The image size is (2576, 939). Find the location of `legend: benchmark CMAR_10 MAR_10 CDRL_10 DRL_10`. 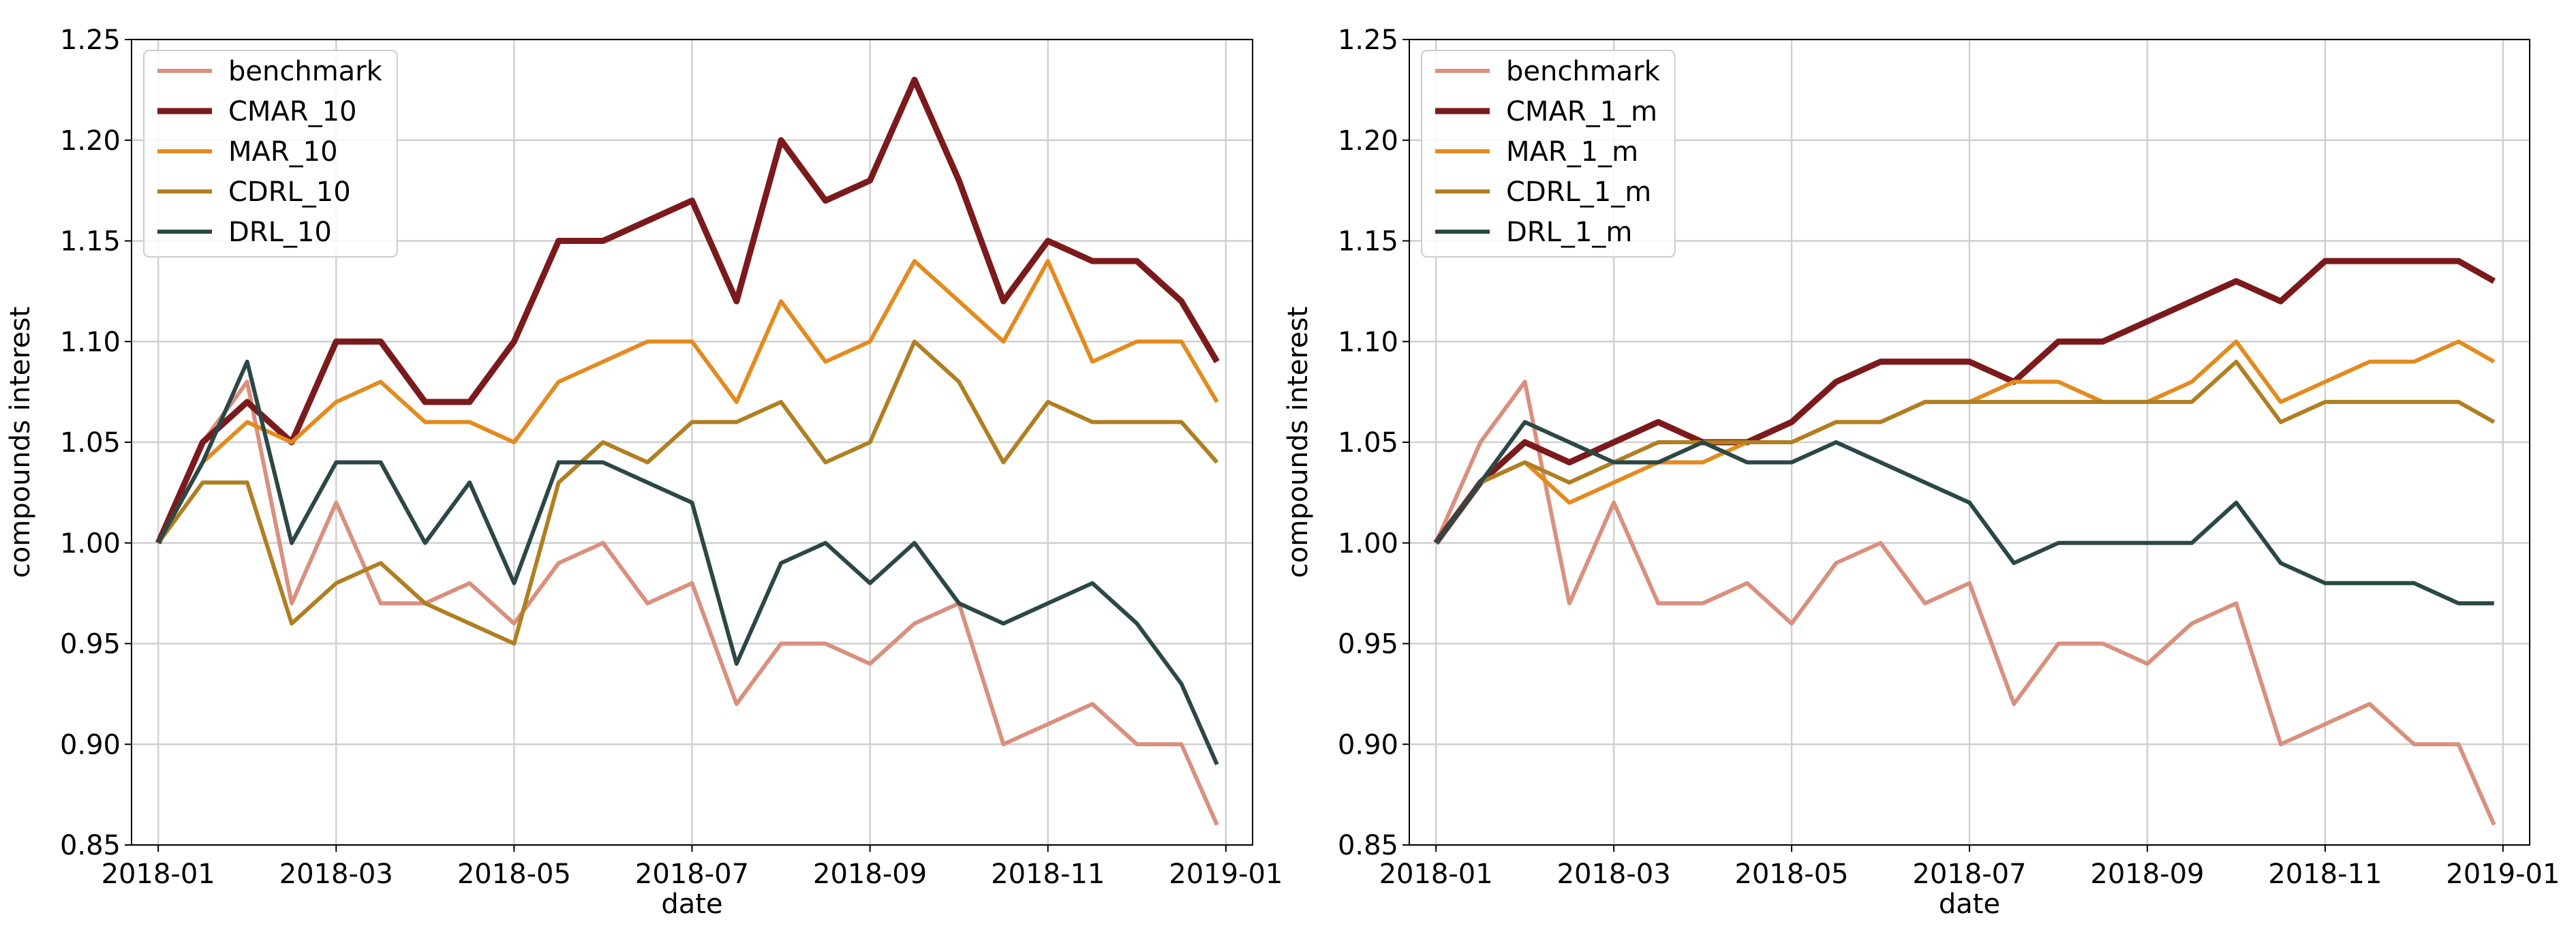

legend: benchmark CMAR_10 MAR_10 CDRL_10 DRL_10 is located at coordinates (270, 154).